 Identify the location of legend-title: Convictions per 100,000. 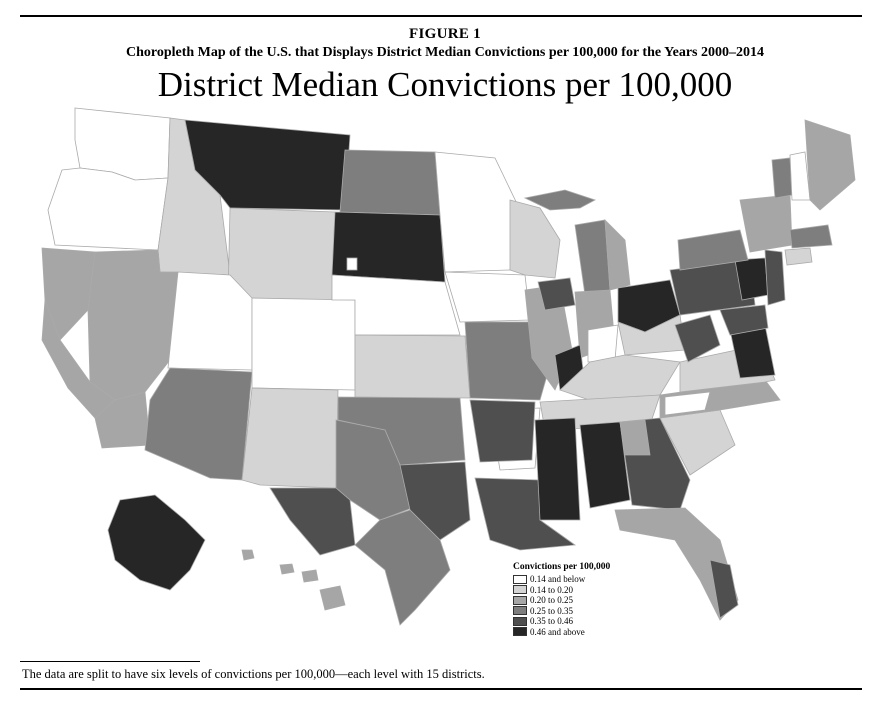
(562, 567).